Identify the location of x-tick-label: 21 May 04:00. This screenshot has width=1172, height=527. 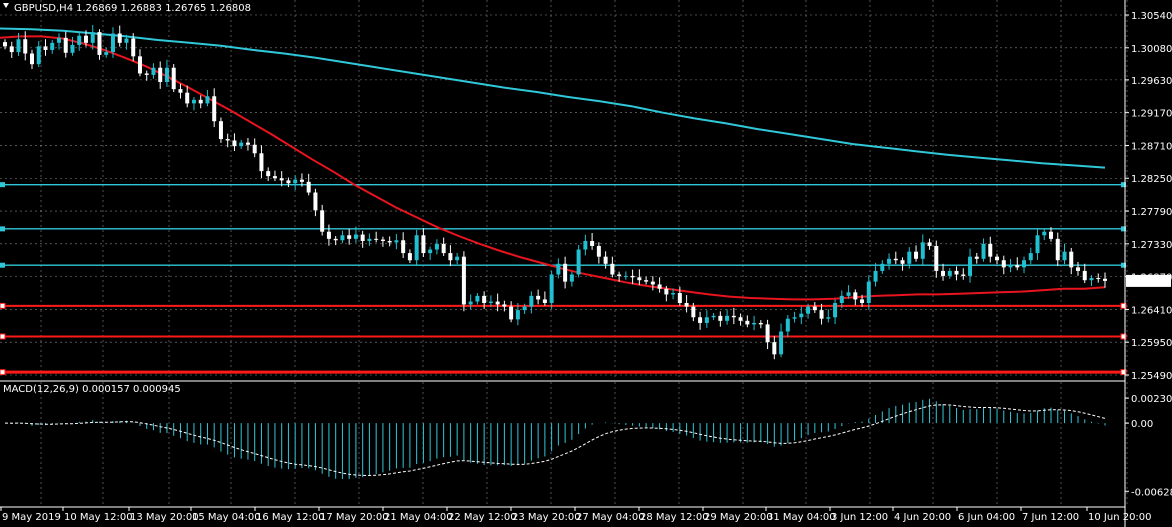
(418, 517).